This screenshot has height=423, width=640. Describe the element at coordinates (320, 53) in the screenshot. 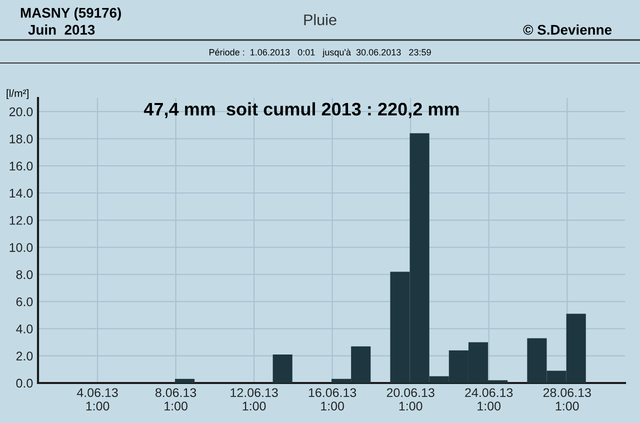

I see `text: Période : 1.06.2013 0:01 jusqu'à 30.06.2013 23:59` at that location.